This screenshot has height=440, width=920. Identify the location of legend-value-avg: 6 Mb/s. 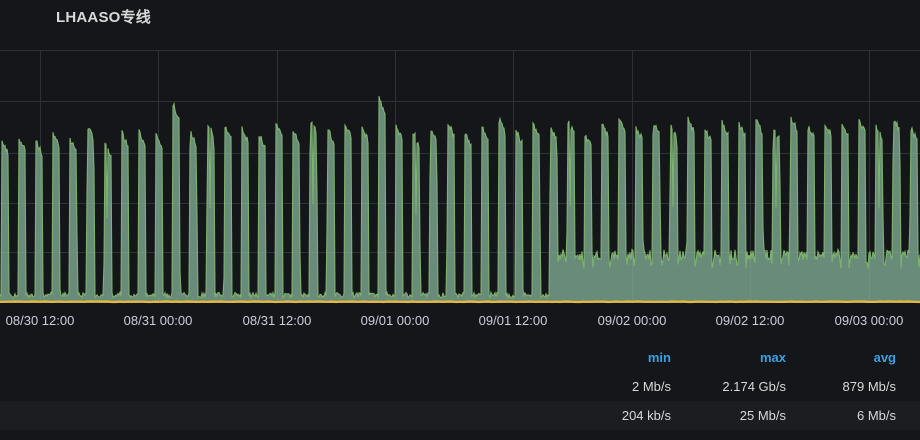
(876, 415).